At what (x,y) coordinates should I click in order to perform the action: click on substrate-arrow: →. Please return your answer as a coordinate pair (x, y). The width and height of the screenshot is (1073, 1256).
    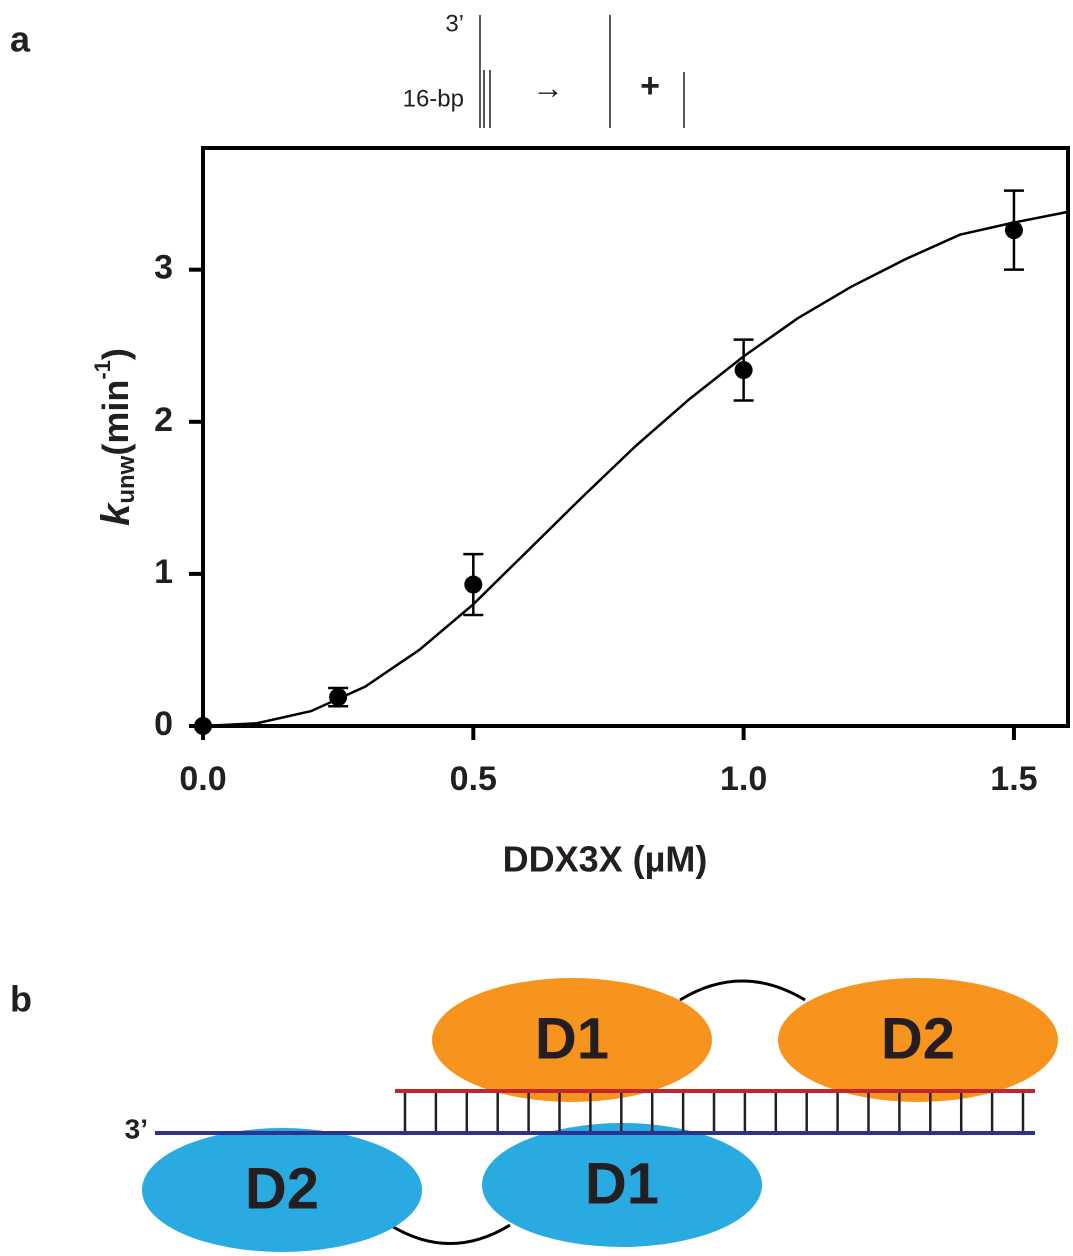
    Looking at the image, I should click on (548, 87).